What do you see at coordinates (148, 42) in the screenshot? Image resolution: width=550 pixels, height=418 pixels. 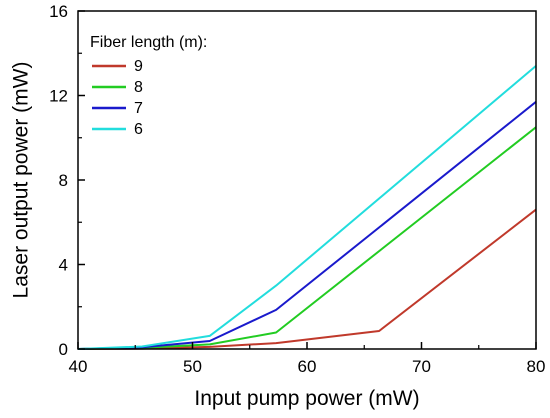 I see `legend-title: Fiber length (m):` at bounding box center [148, 42].